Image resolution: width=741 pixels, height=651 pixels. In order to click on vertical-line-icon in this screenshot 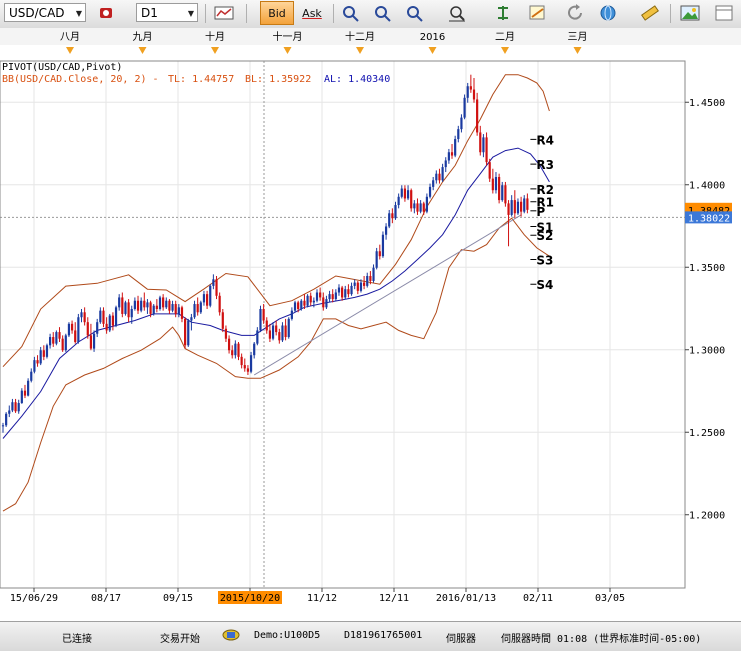, I will do `click(503, 13)`.